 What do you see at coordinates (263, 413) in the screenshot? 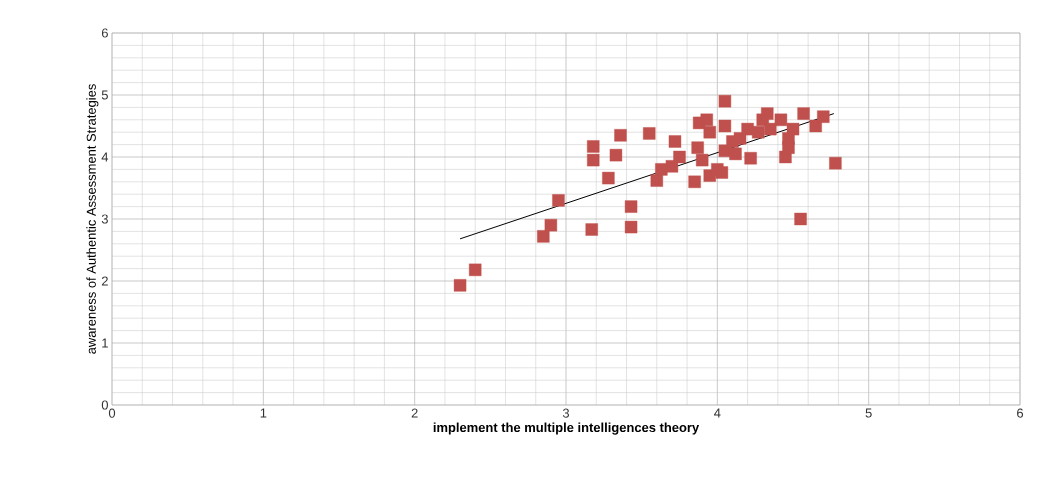
I see `x-tick-label: 1` at bounding box center [263, 413].